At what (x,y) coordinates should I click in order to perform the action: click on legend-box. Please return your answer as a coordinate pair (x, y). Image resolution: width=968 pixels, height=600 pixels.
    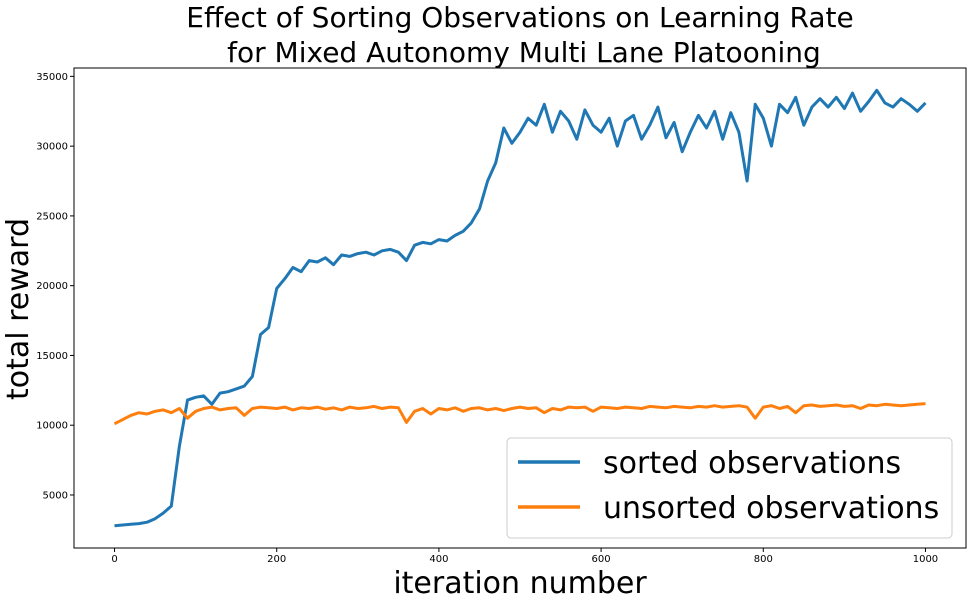
    Looking at the image, I should click on (729, 488).